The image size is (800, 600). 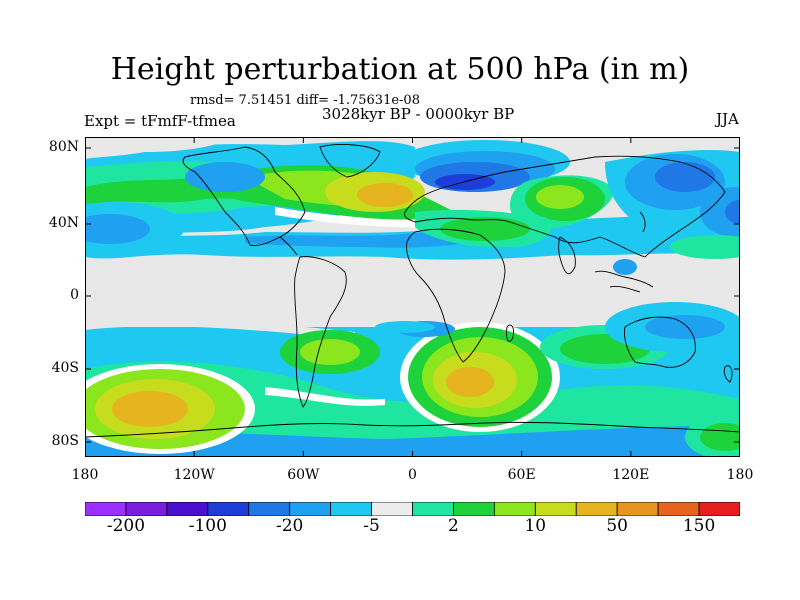 I want to click on south-america-anomaly, so click(x=330, y=352).